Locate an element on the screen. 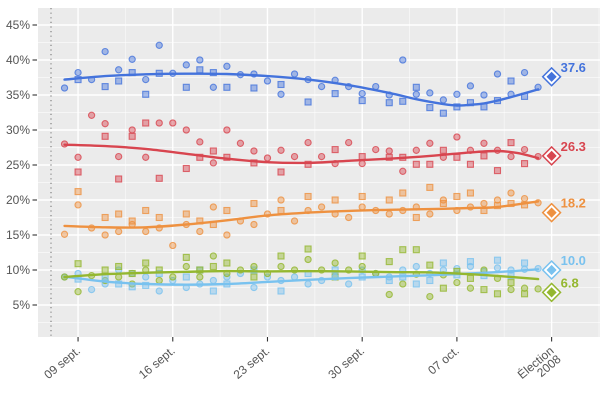 The height and width of the screenshot is (400, 600). trend-line-green is located at coordinates (301, 275).